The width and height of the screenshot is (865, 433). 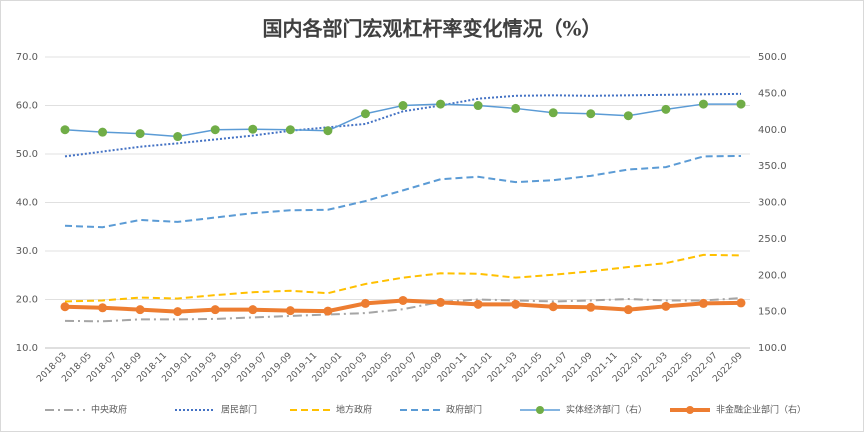 I want to click on y-tick-label: 40.0, so click(x=27, y=203).